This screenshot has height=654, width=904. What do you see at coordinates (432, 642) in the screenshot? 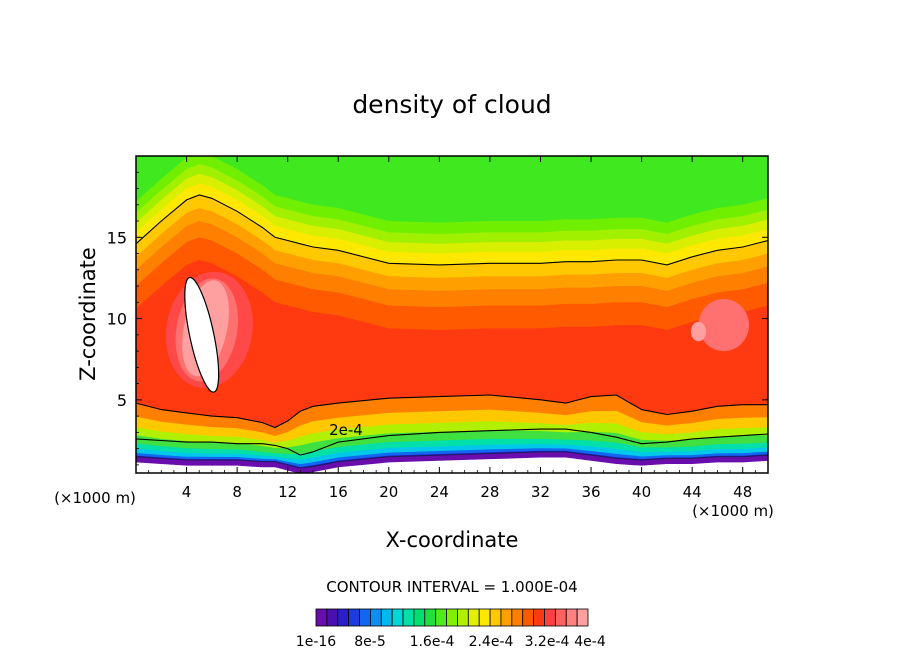
I see `colorbar-label: 1.6e-4` at bounding box center [432, 642].